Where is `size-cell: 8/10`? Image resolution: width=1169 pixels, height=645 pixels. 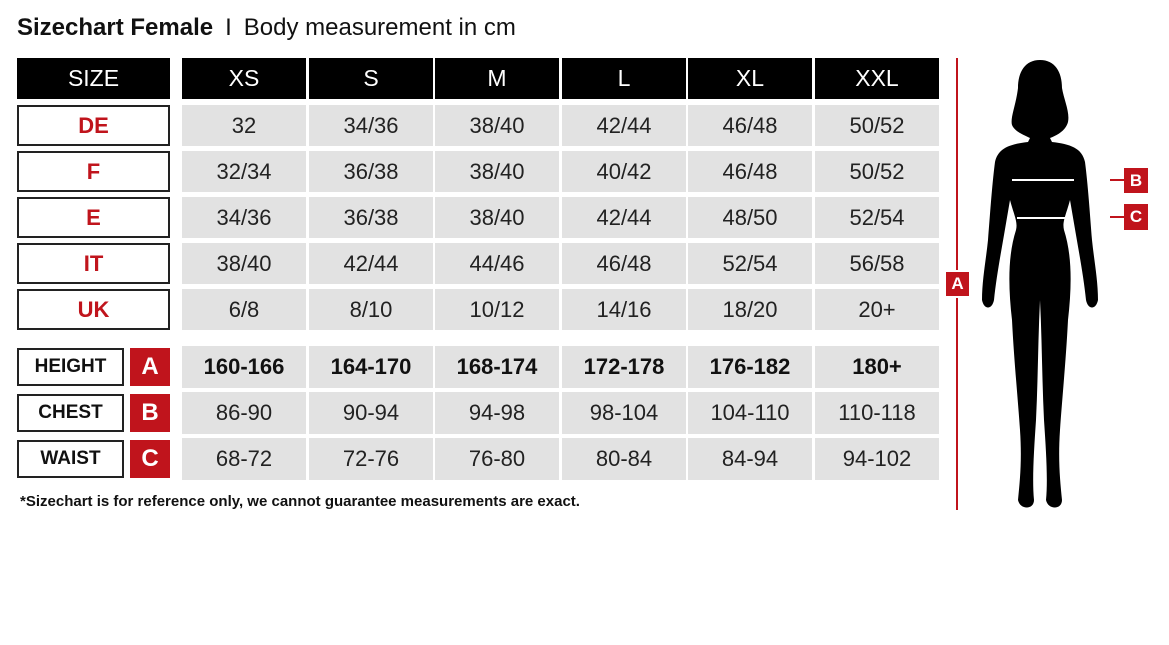
size-cell: 8/10 is located at coordinates (371, 309).